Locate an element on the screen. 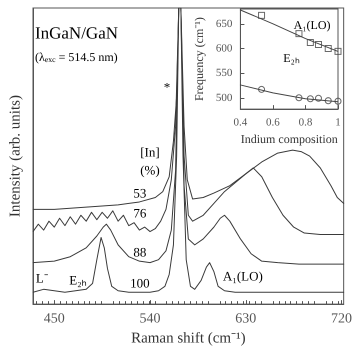 The height and width of the screenshot is (351, 355). x-tick-label: 1 is located at coordinates (338, 122).